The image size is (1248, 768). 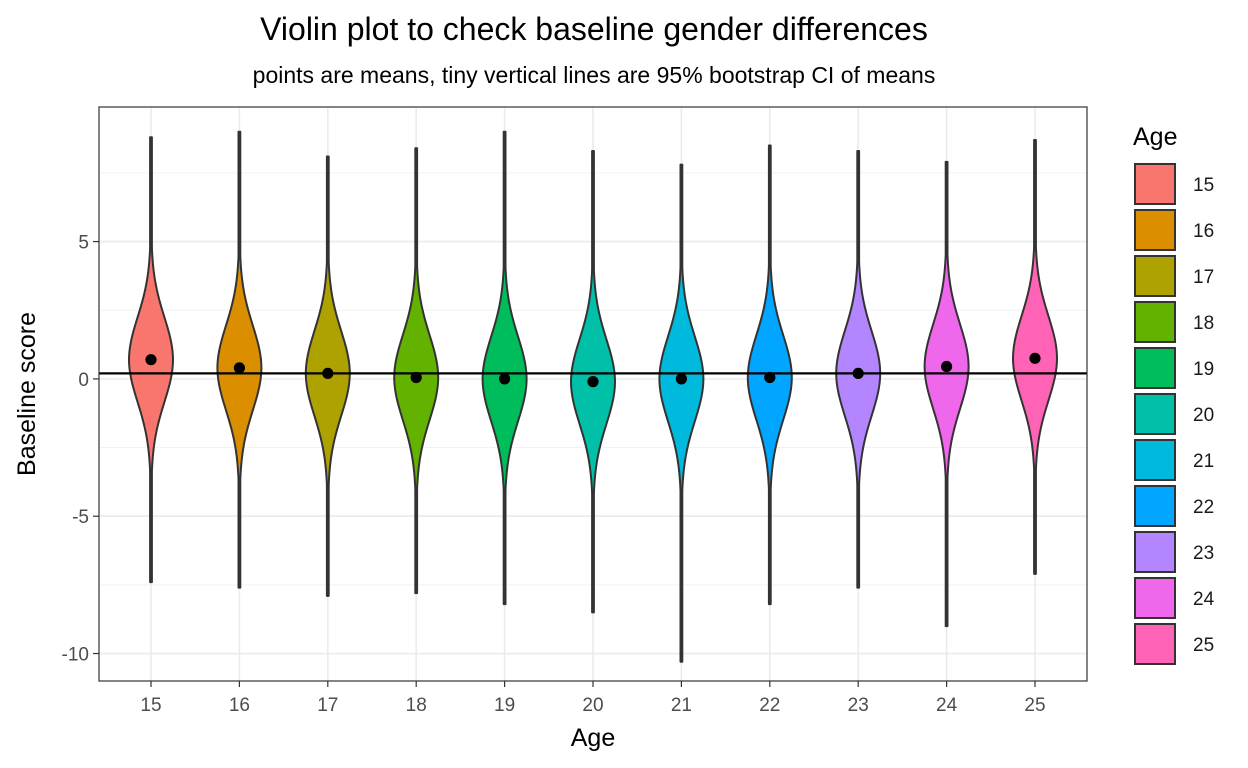 What do you see at coordinates (1203, 645) in the screenshot?
I see `legend-label-25: 25` at bounding box center [1203, 645].